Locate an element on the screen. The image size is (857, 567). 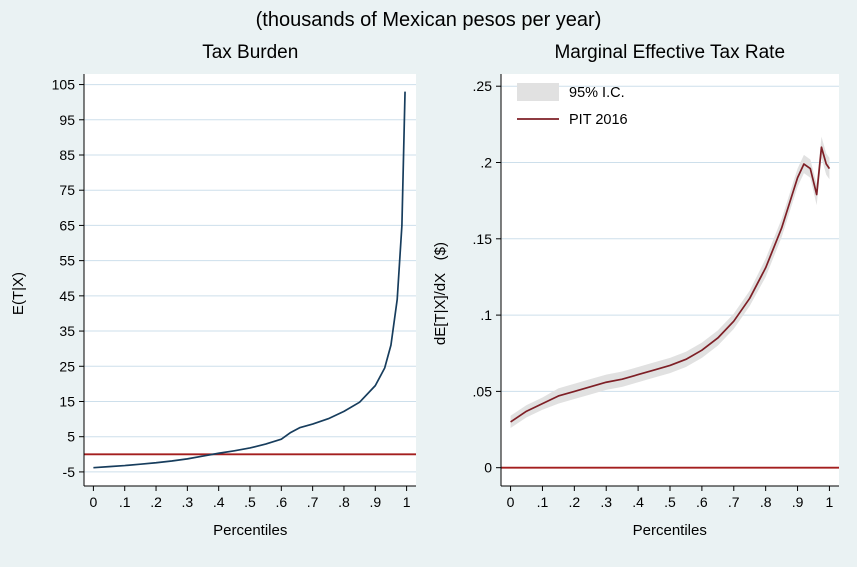
metr-title: Marginal Effective Tax Rate is located at coordinates (670, 52).